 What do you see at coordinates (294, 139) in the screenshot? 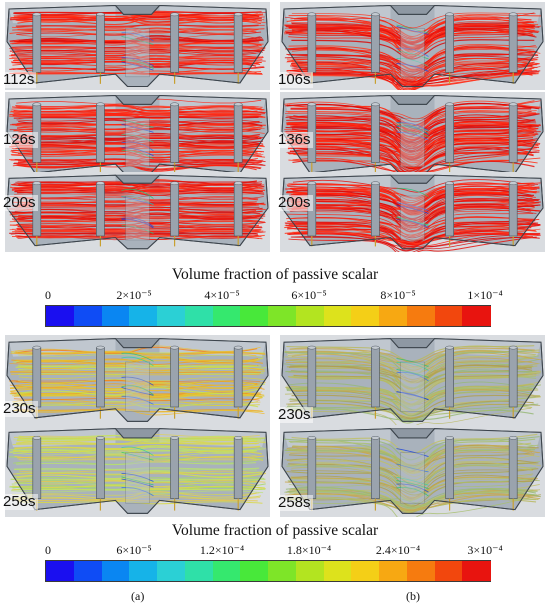
I see `time-label: 136s` at bounding box center [294, 139].